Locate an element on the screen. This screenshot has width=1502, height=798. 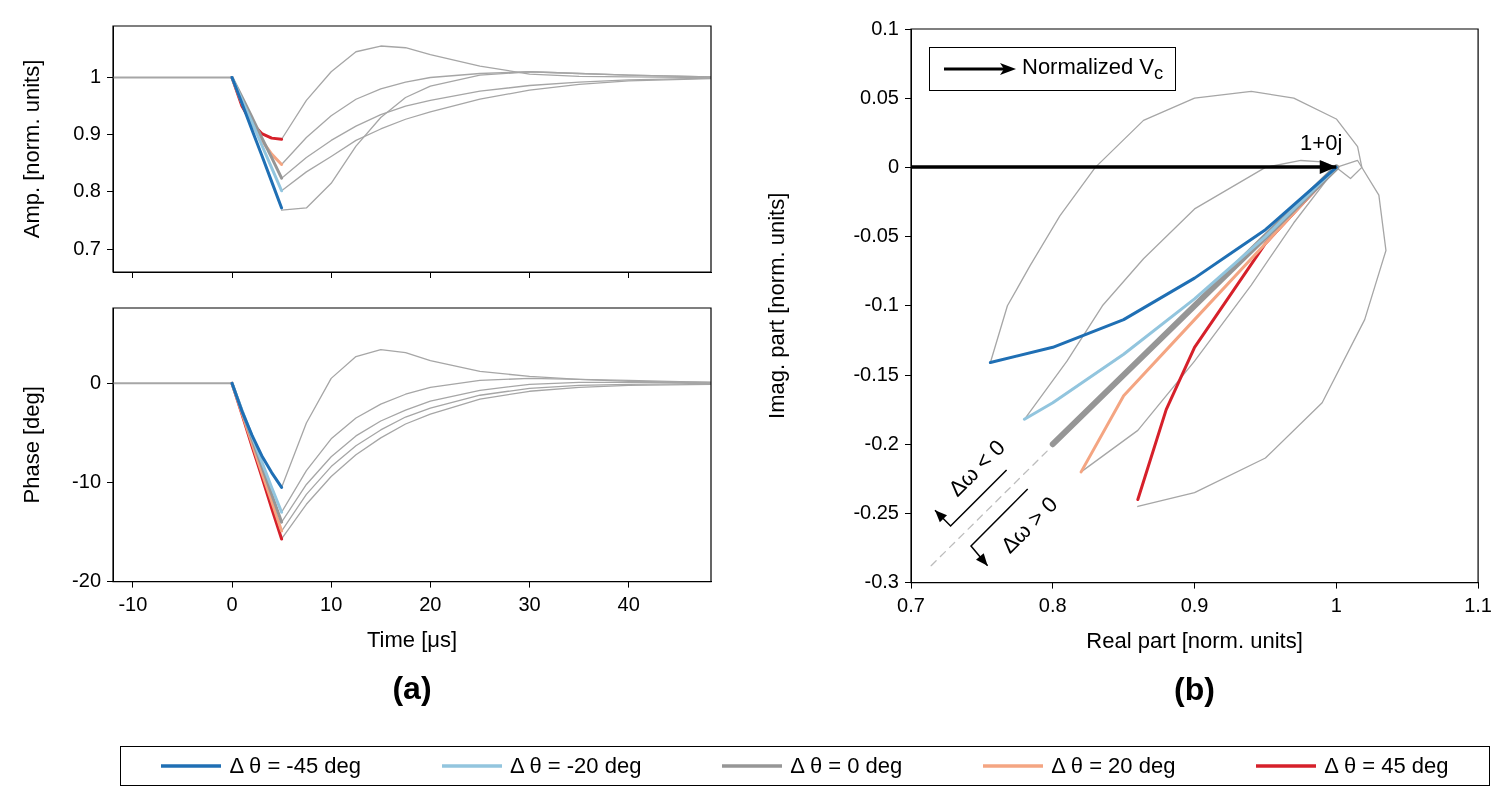
legend-label: Δ θ = 45 deg is located at coordinates (1386, 766).